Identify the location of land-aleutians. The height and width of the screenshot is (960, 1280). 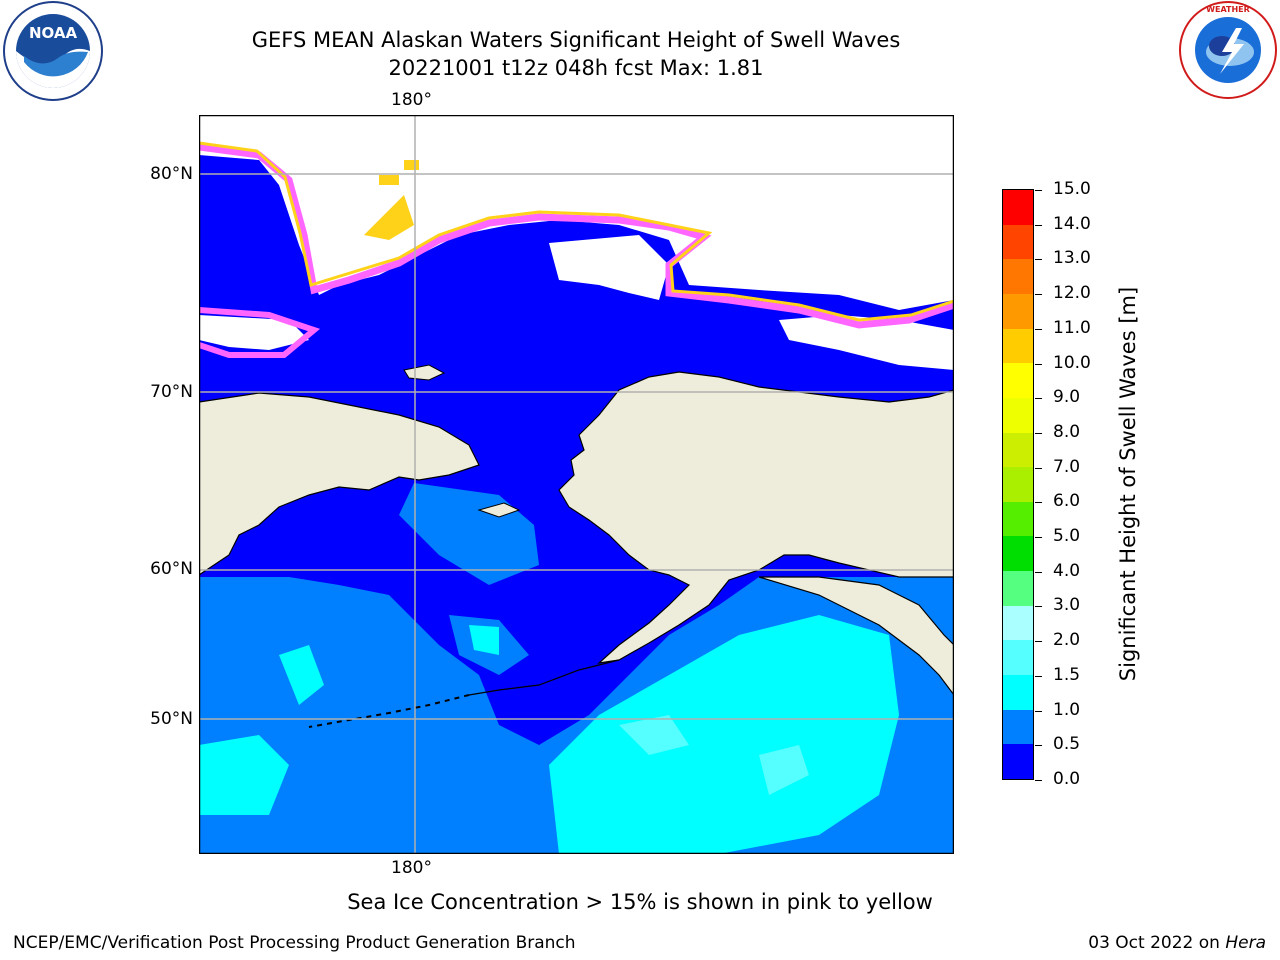
(389, 711).